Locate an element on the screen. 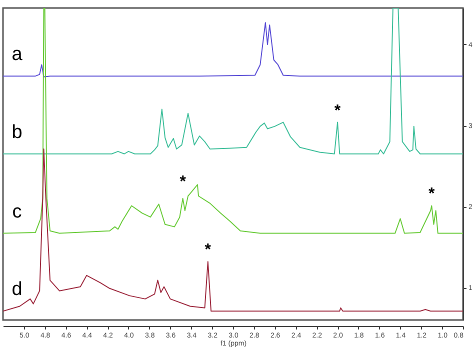 The height and width of the screenshot is (348, 474). series-label: a is located at coordinates (17, 55).